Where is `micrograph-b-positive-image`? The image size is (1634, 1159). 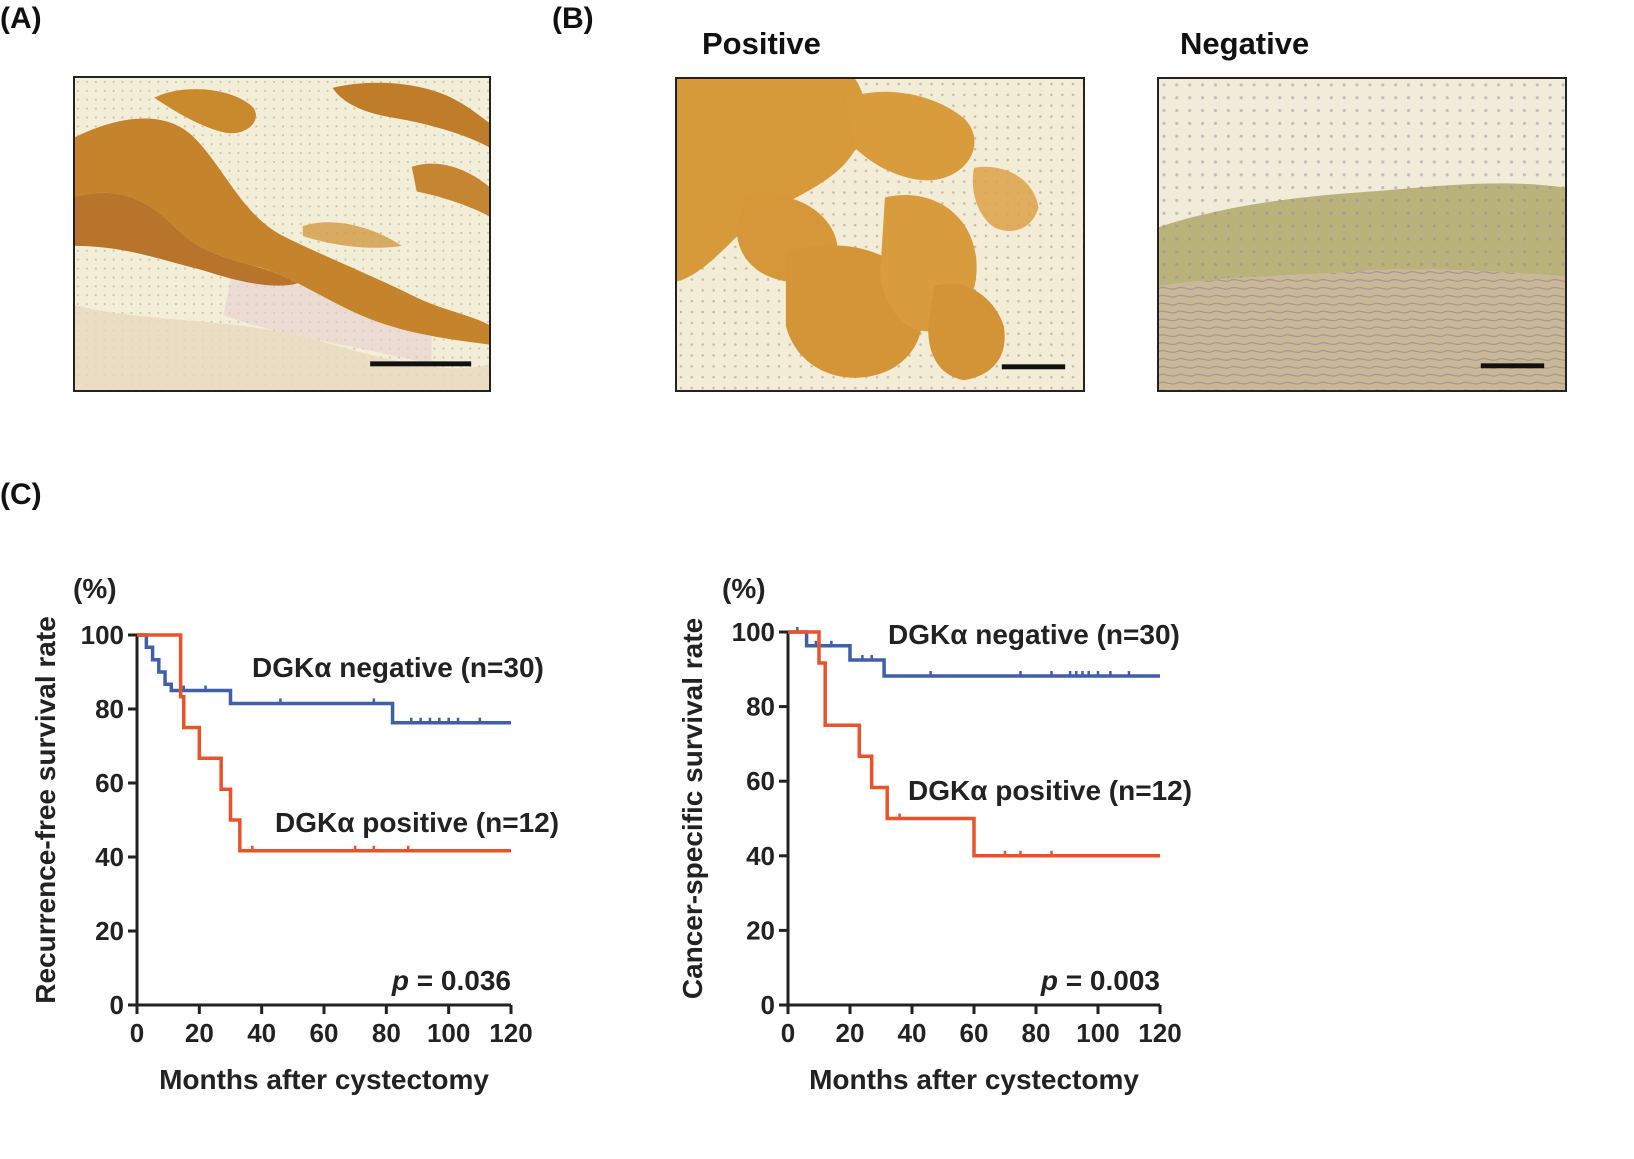 micrograph-b-positive-image is located at coordinates (880, 234).